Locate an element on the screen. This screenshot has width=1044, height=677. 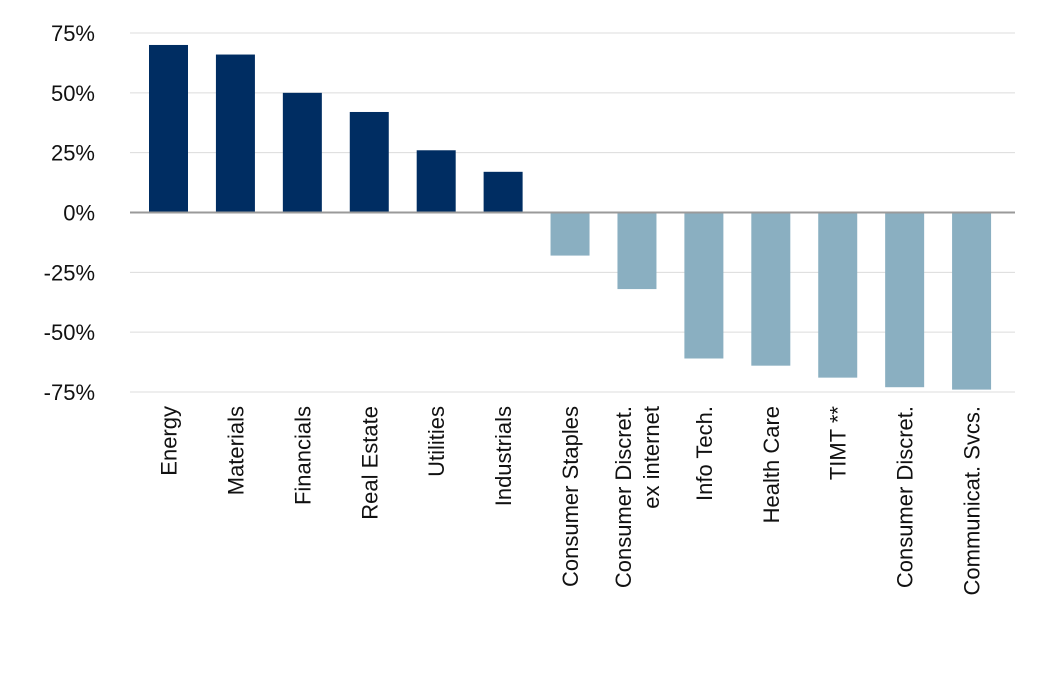
y-tick-label: -50% is located at coordinates (69, 332).